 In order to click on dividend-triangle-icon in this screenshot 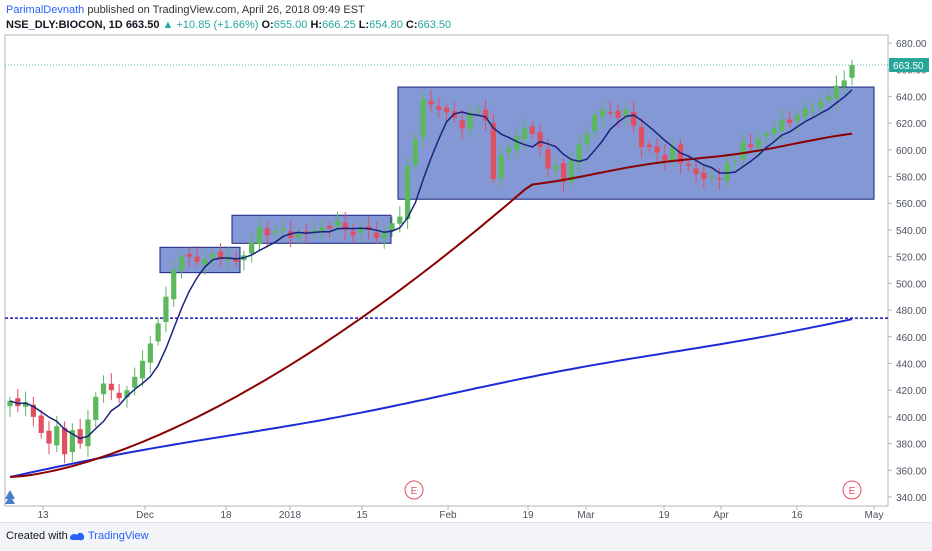, I will do `click(10, 494)`.